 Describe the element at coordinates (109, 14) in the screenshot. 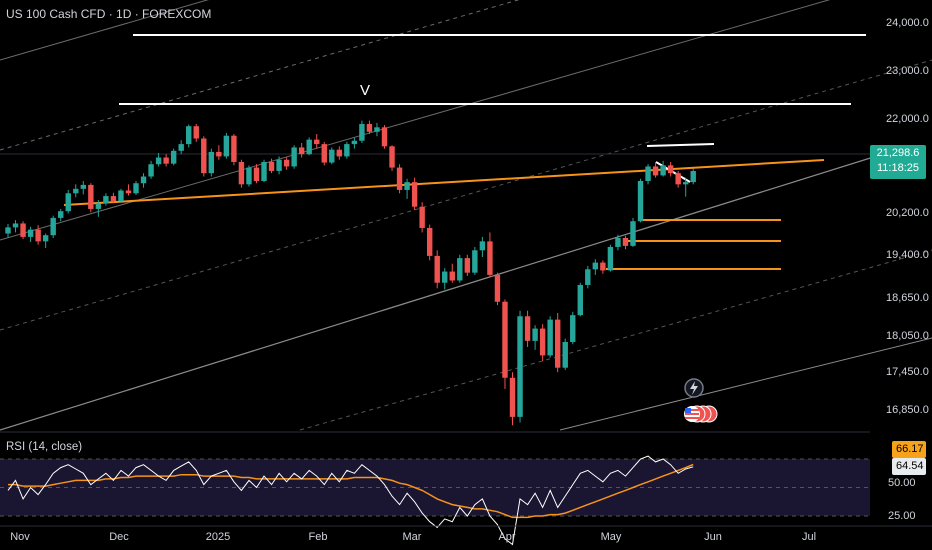

I see `symbol-title: US 100 Cash CFD · 1D · FOREXCOM` at that location.